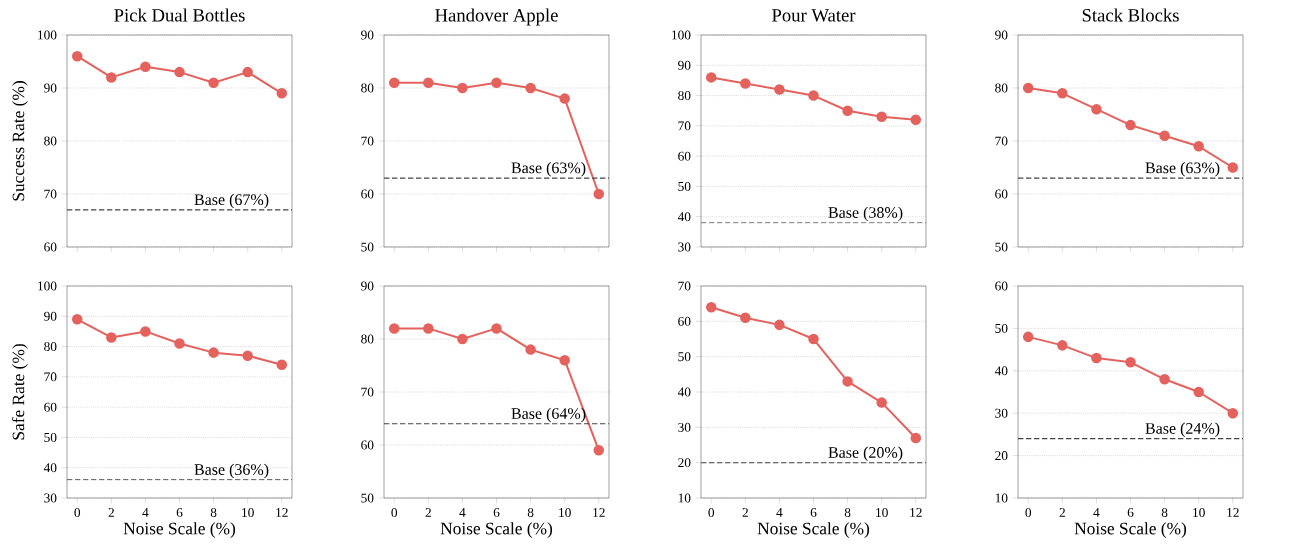 The image size is (1294, 544). I want to click on chart-title: Pick Dual Bottles, so click(179, 15).